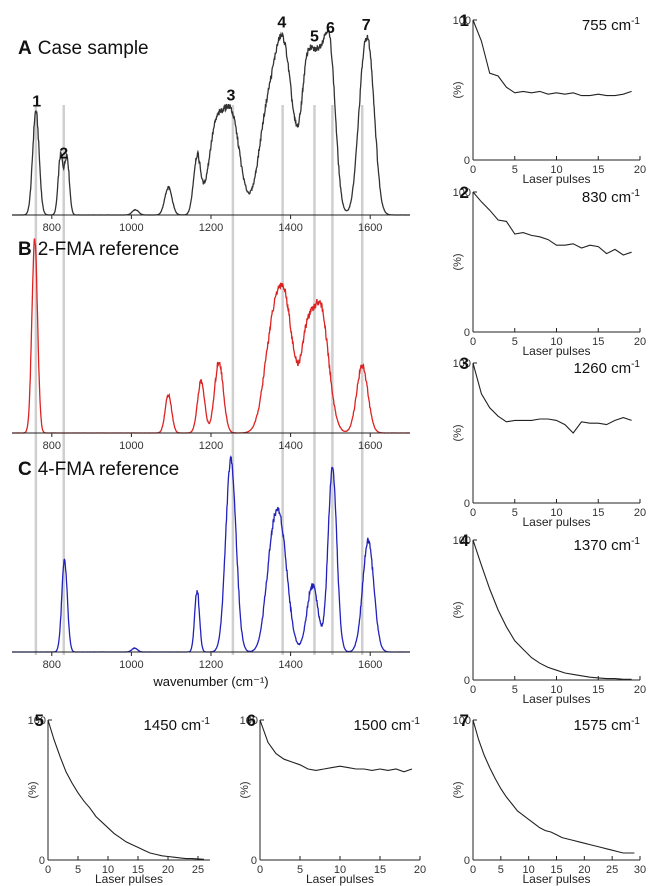 This screenshot has width=652, height=886. What do you see at coordinates (109, 469) in the screenshot?
I see `panel-title-text: 4-FMA reference` at bounding box center [109, 469].